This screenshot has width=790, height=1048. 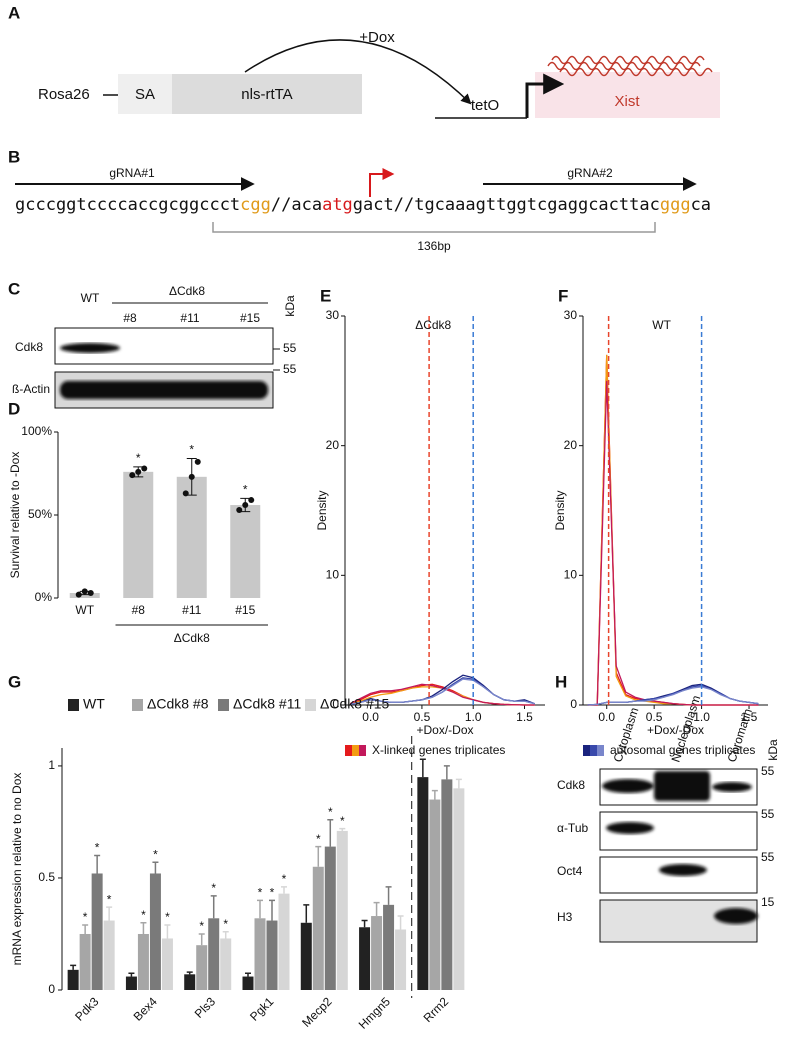 What do you see at coordinates (436, 1009) in the screenshot?
I see `x-tick-label: Rrm2` at bounding box center [436, 1009].